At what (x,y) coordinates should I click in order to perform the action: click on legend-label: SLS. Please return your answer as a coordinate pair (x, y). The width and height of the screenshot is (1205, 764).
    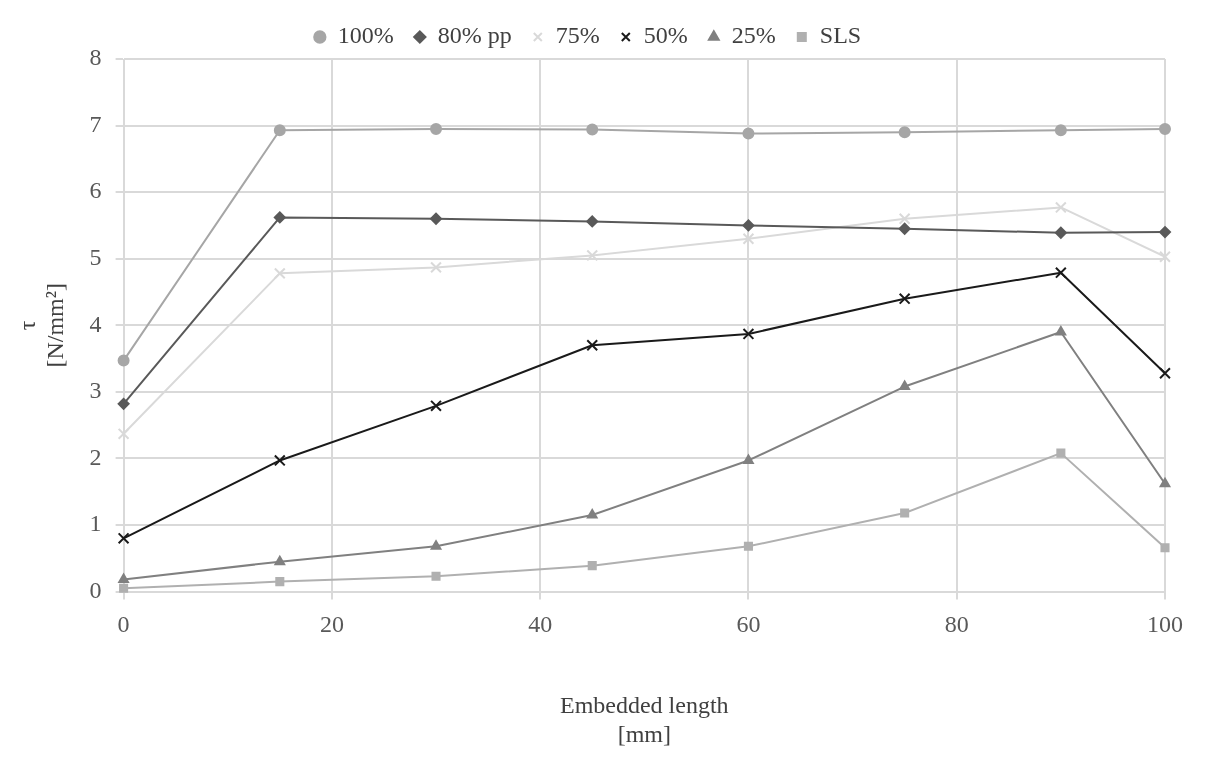
    Looking at the image, I should click on (840, 35).